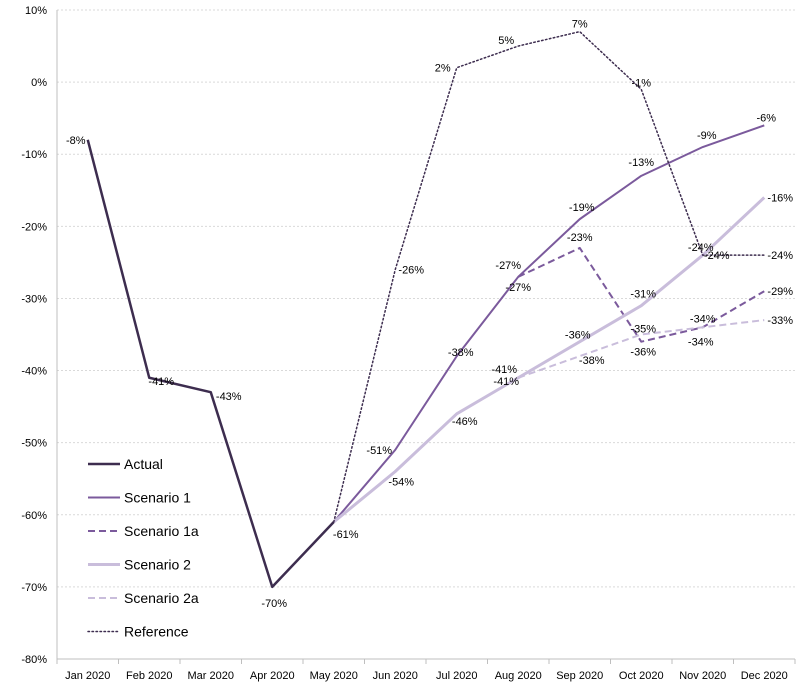 The height and width of the screenshot is (684, 804). What do you see at coordinates (766, 118) in the screenshot?
I see `data-label: -6%` at bounding box center [766, 118].